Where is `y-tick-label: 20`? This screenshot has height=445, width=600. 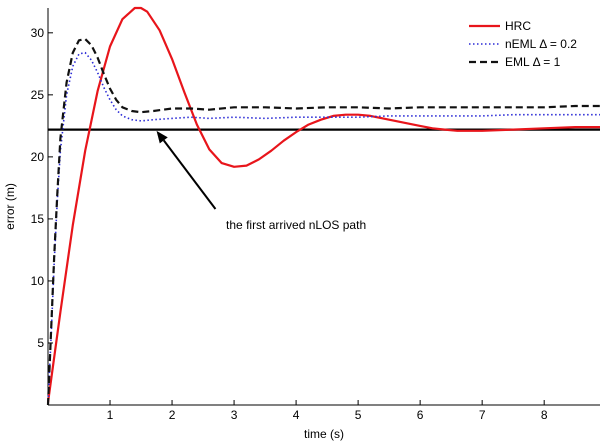
y-tick-label: 20 is located at coordinates (38, 157).